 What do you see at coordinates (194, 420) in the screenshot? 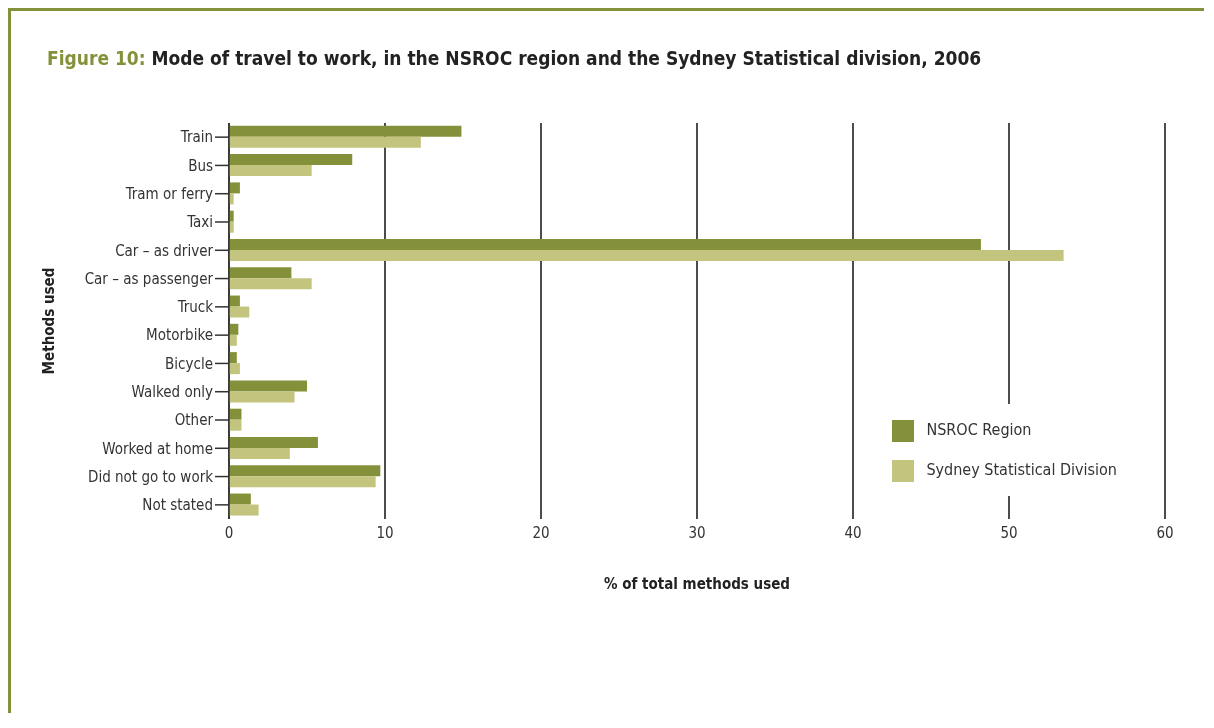
I see `y-tick-label: Other` at bounding box center [194, 420].